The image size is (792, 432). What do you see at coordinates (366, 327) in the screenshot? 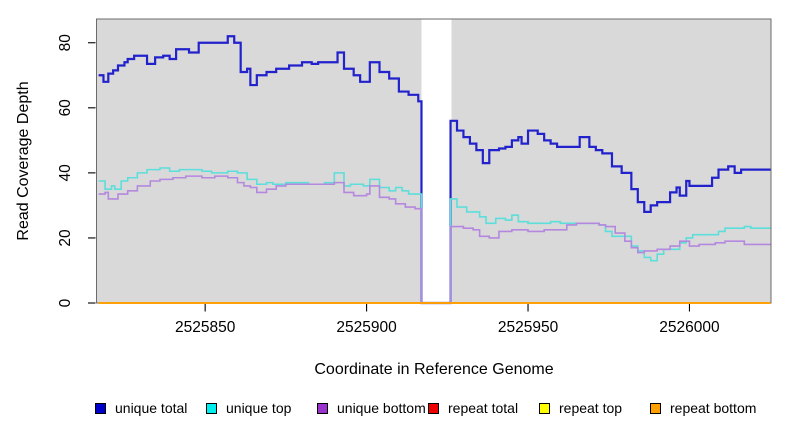
I see `x-tick-label: 2525900` at bounding box center [366, 327].